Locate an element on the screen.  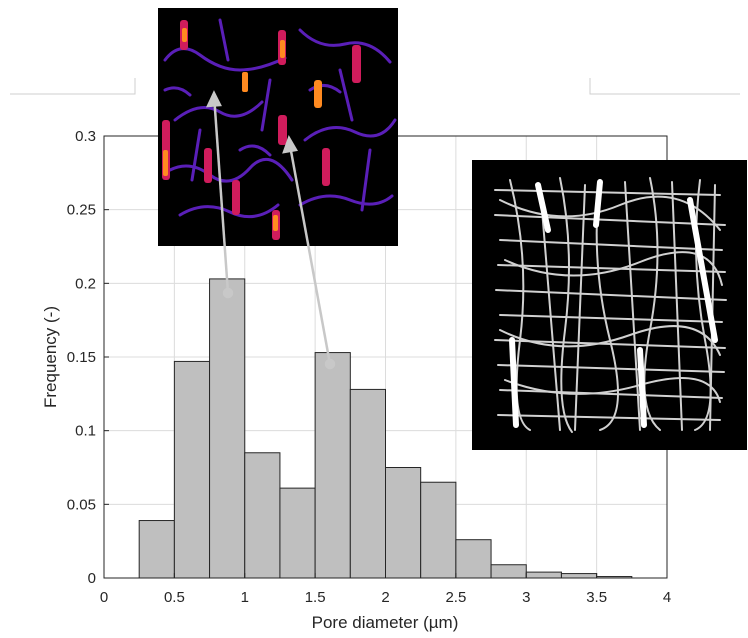
annotation-arrows is located at coordinates (270, 230).